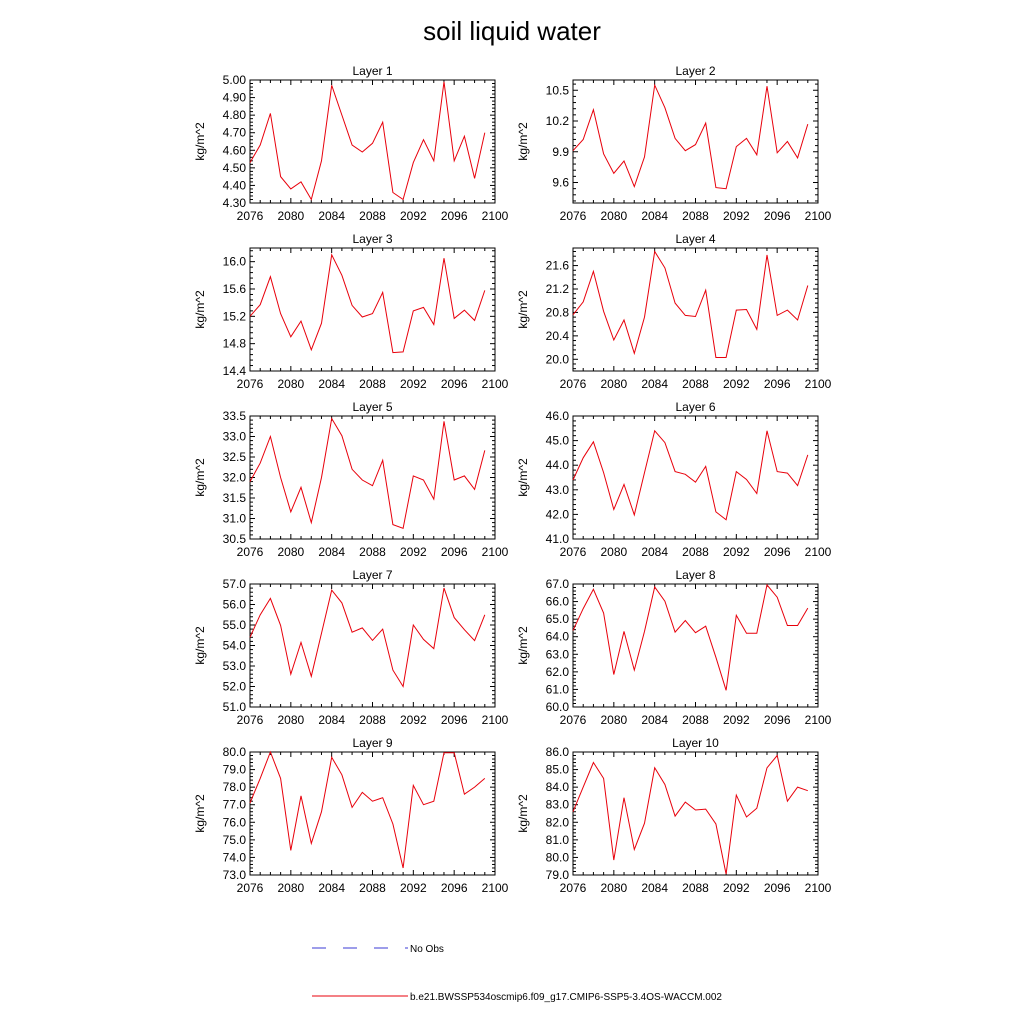  Describe the element at coordinates (558, 359) in the screenshot. I see `y-tick-label: 20.0` at that location.